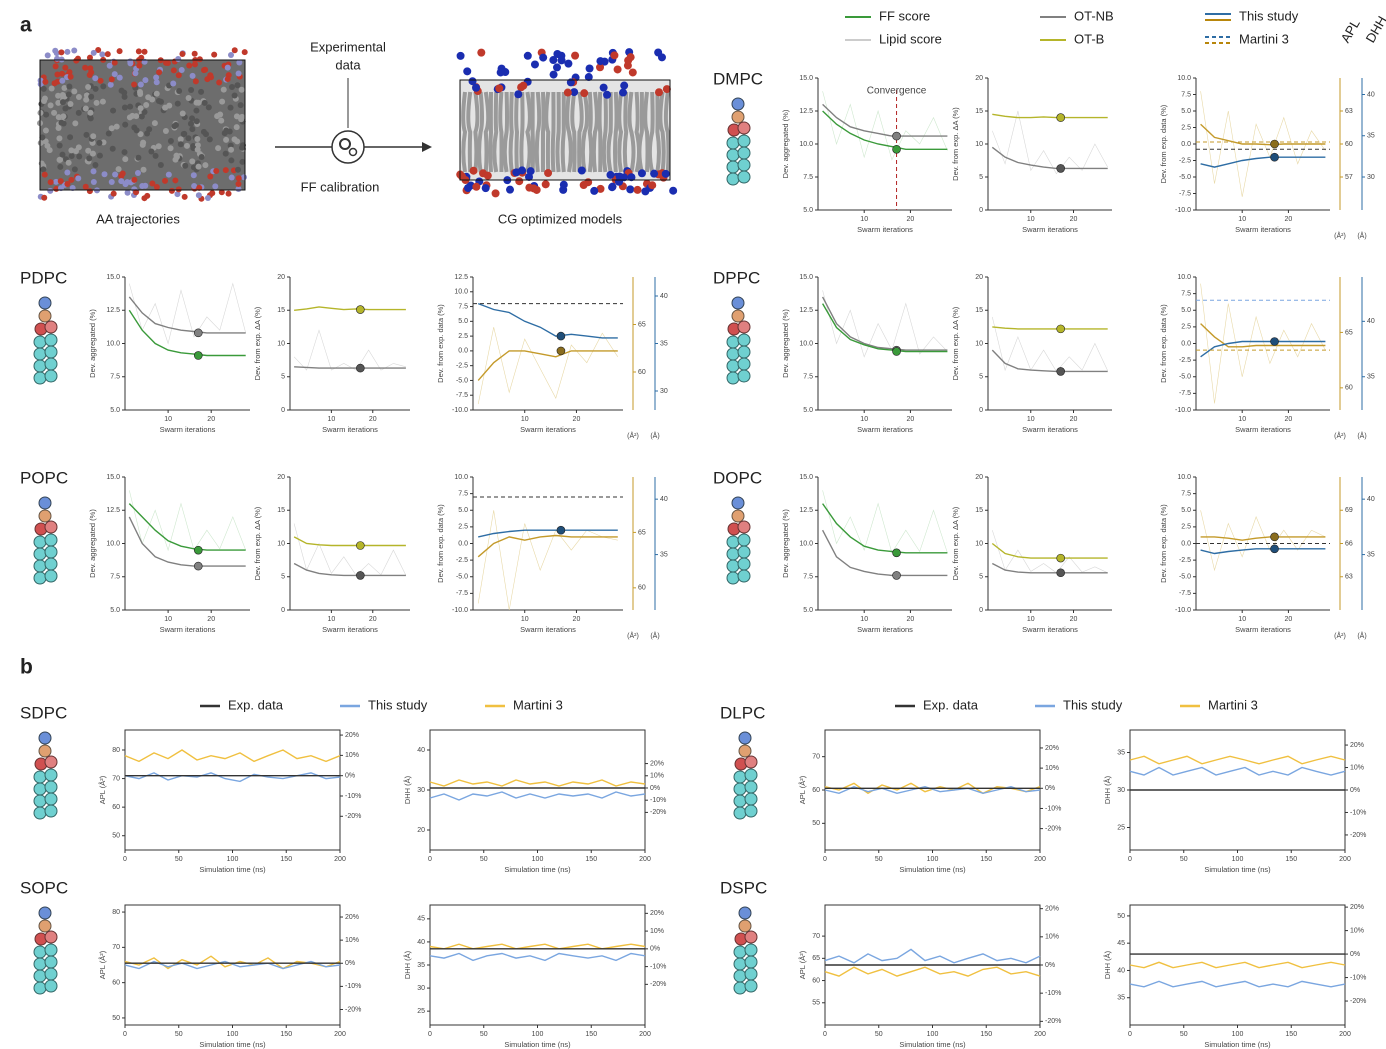  What do you see at coordinates (440, 543) in the screenshot?
I see `y-axis-label: Dev. from exp. data (%)` at bounding box center [440, 543].